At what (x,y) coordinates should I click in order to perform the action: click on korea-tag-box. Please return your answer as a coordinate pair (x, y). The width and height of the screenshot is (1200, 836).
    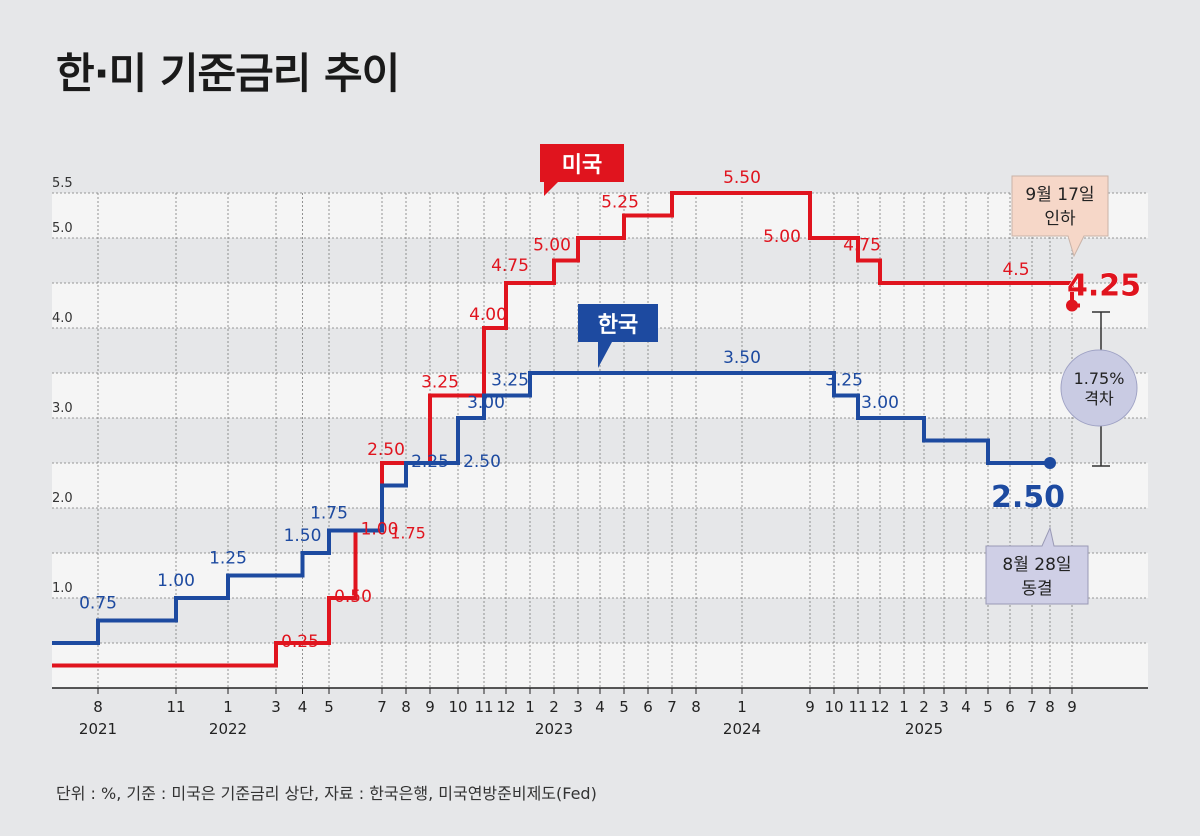
    Looking at the image, I should click on (618, 336).